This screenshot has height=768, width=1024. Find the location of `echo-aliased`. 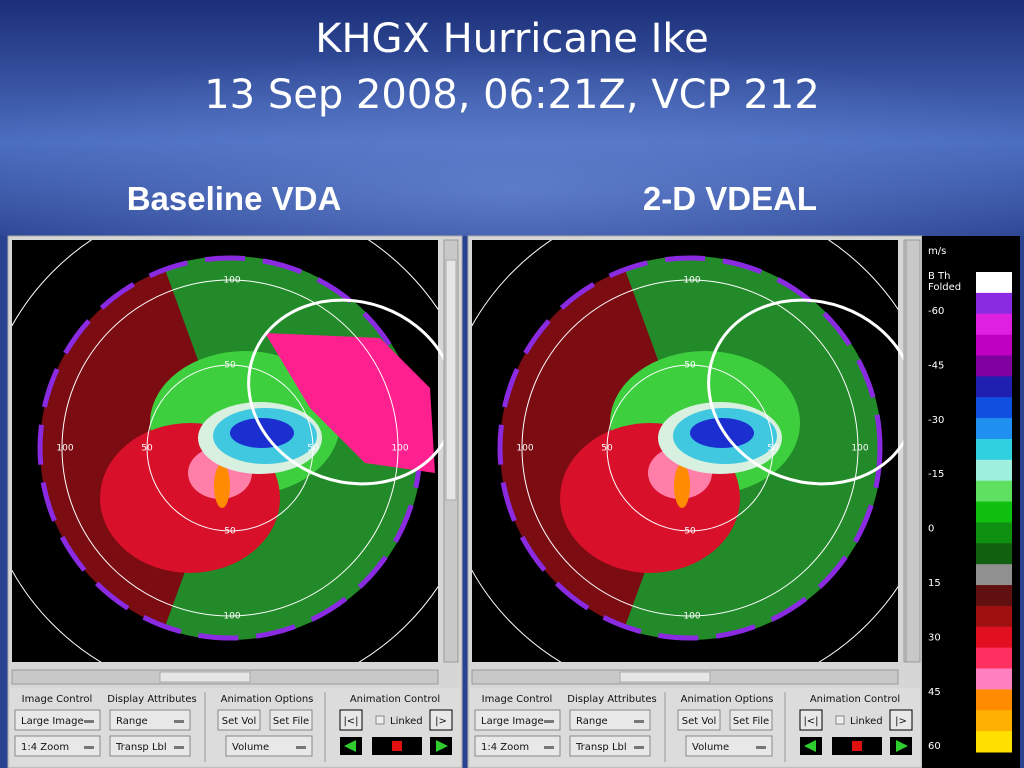

echo-aliased is located at coordinates (350, 403).